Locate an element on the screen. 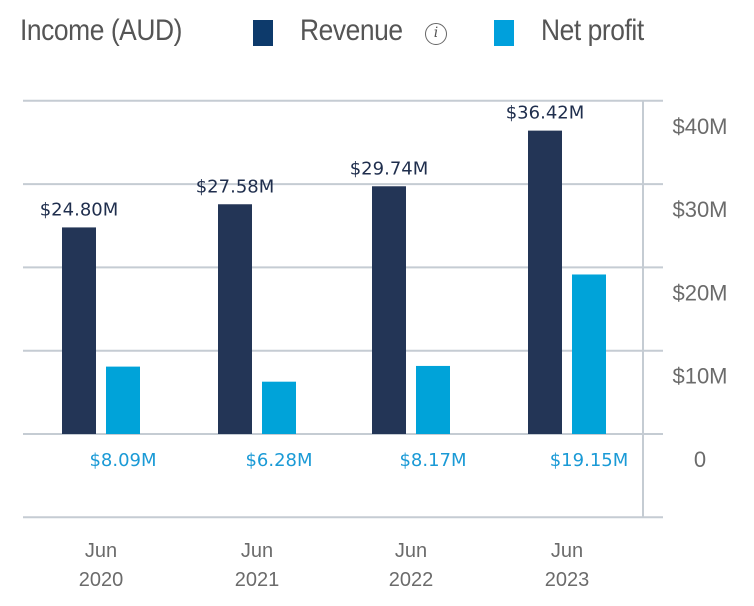 Image resolution: width=754 pixels, height=606 pixels. legend-swatch-net-profit is located at coordinates (504, 33).